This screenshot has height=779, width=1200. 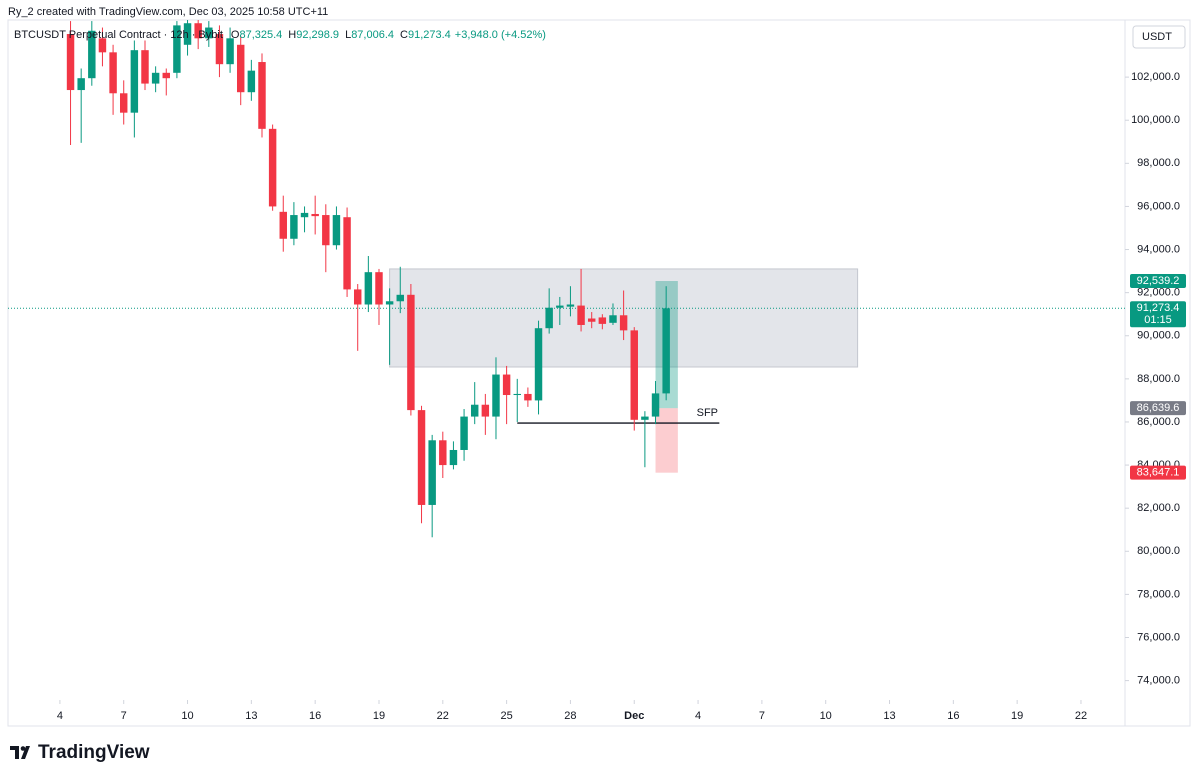 I want to click on entry-tag-bg, so click(x=1158, y=408).